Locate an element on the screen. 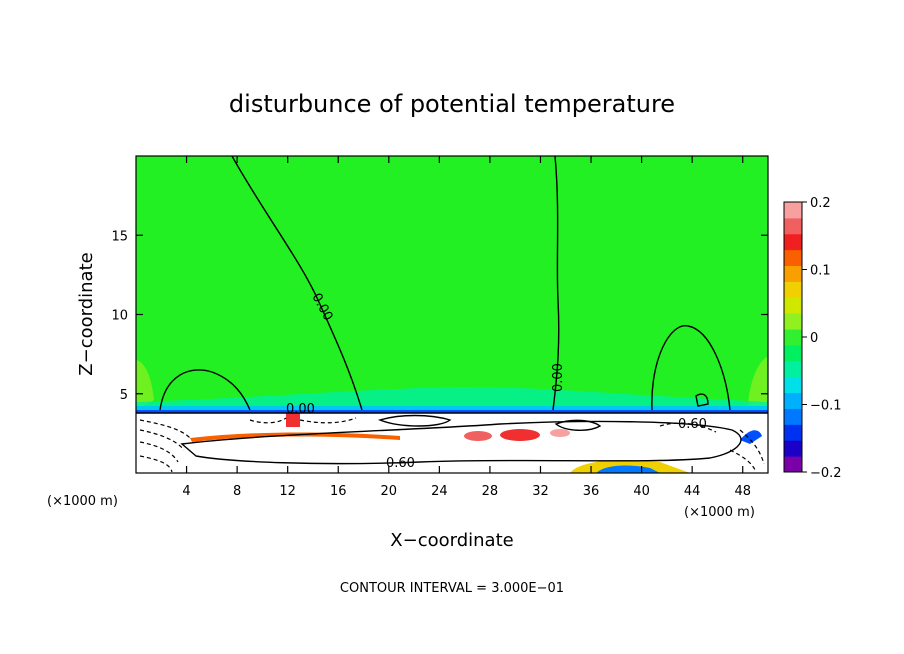 Image resolution: width=904 pixels, height=654 pixels. blue-line is located at coordinates (452, 411).